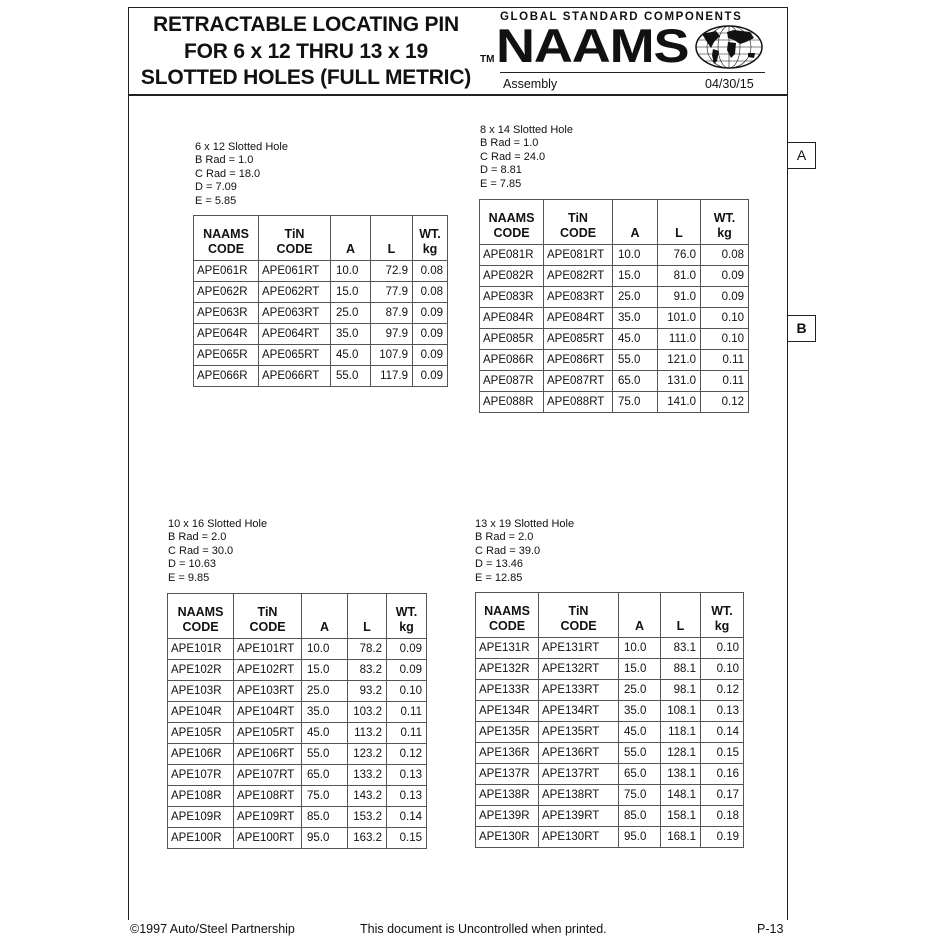 Image resolution: width=940 pixels, height=940 pixels. I want to click on tab-a: A, so click(801, 155).